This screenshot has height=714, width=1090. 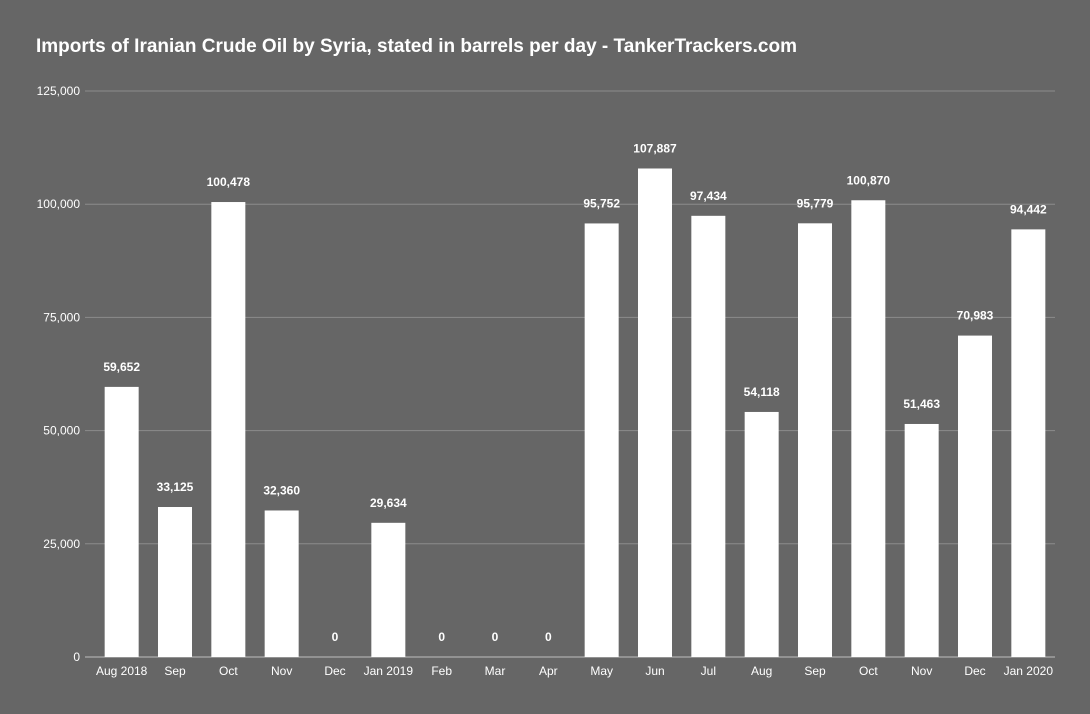 I want to click on x-tick-label: May, so click(x=601, y=671).